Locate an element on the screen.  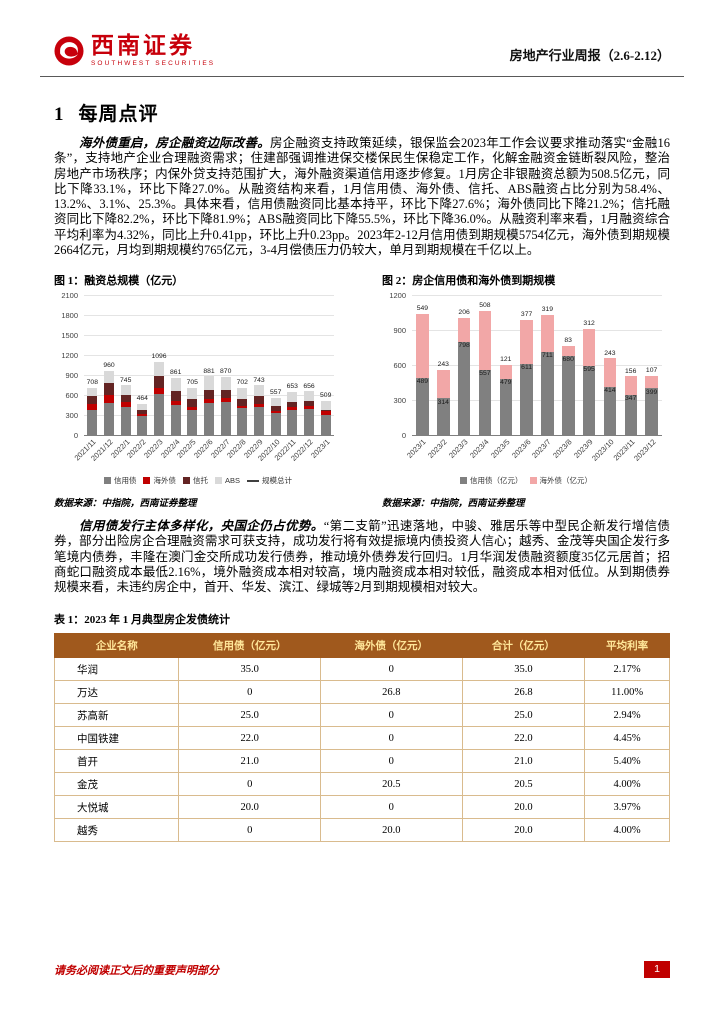
company-name-cell: 金茂 is located at coordinates (116, 784).